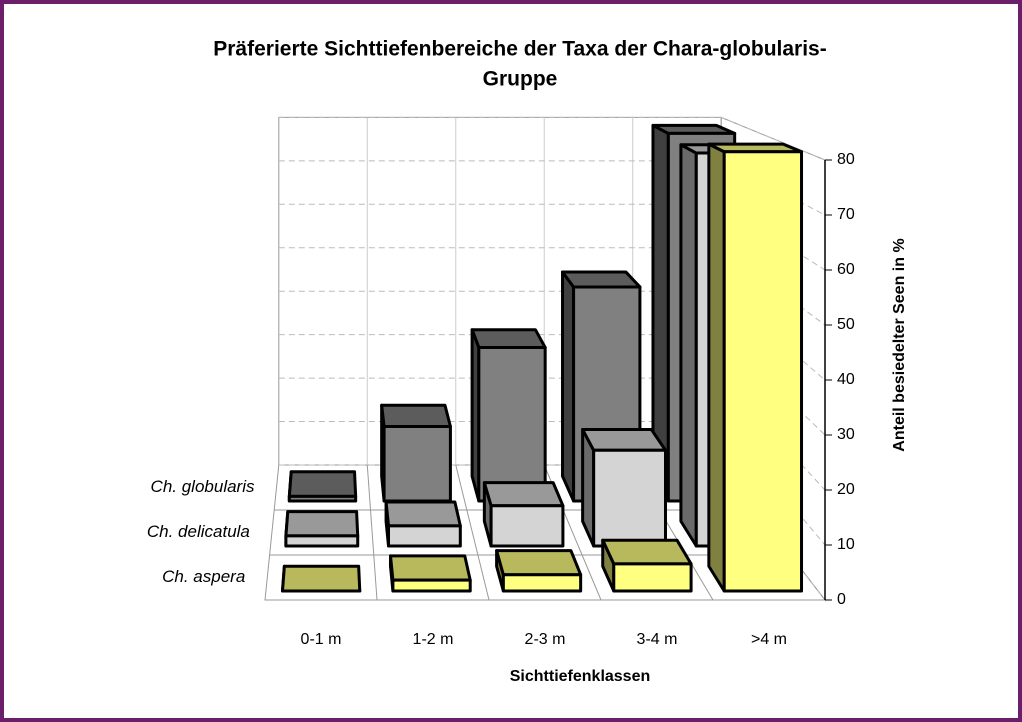  Describe the element at coordinates (846, 379) in the screenshot. I see `y-tick-label: 40` at that location.